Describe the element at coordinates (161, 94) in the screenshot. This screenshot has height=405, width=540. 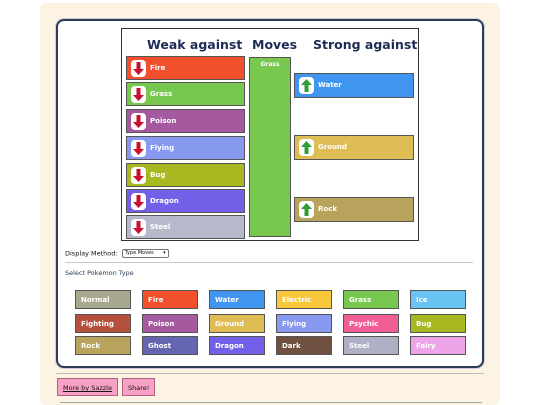
I see `type-label: Grass` at that location.